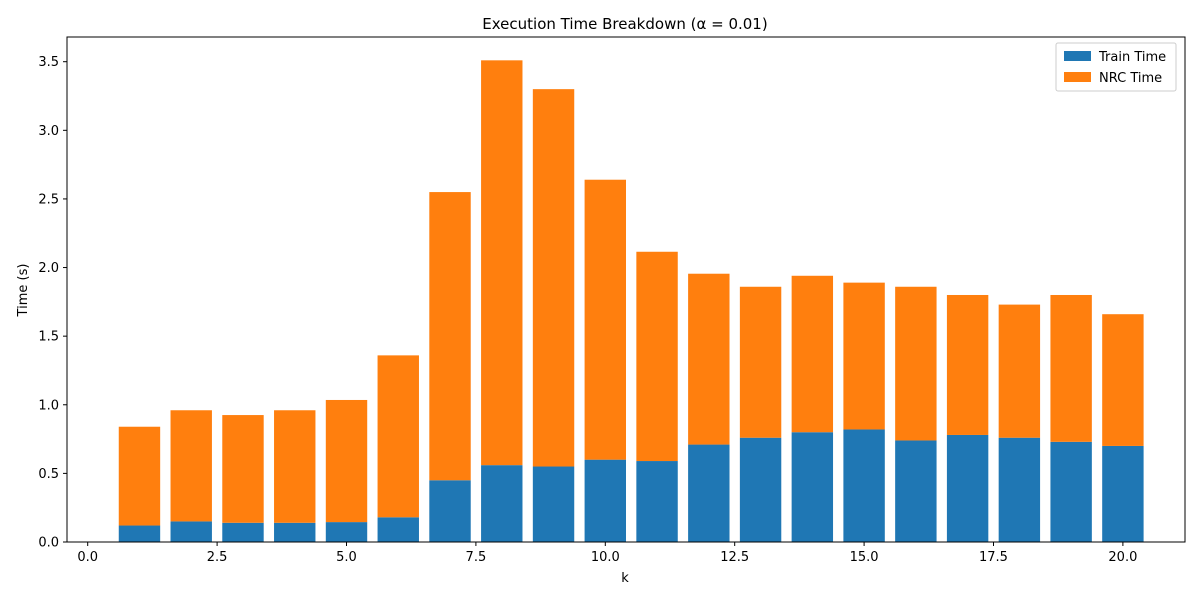  I want to click on legend-label-train-time: Train Time, so click(1132, 57).